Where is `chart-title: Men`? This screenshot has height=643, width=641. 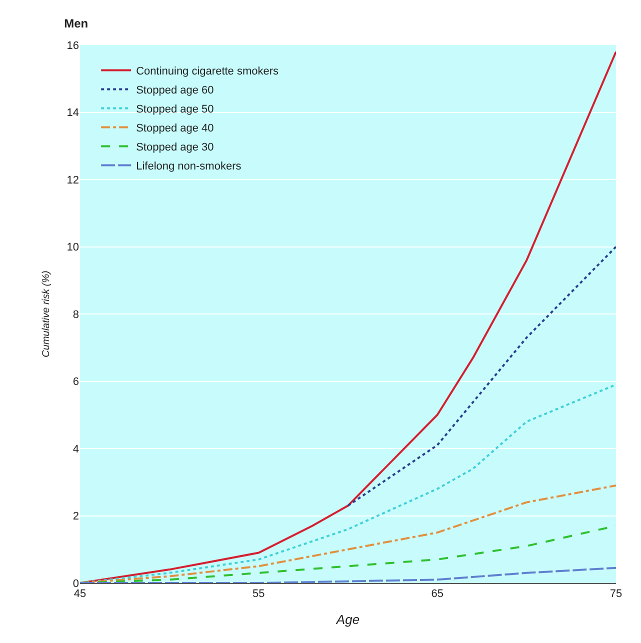
chart-title: Men is located at coordinates (76, 23).